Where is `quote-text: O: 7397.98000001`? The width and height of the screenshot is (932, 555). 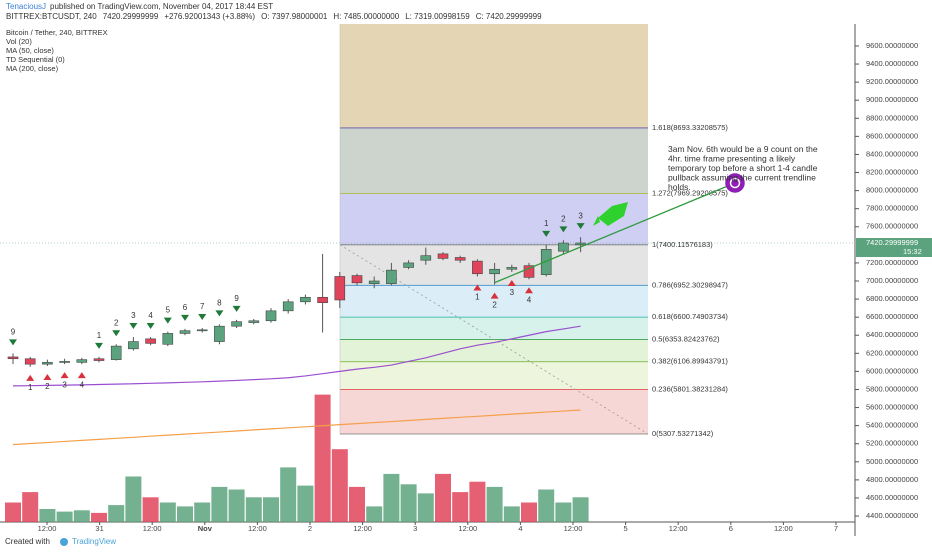 quote-text: O: 7397.98000001 is located at coordinates (294, 16).